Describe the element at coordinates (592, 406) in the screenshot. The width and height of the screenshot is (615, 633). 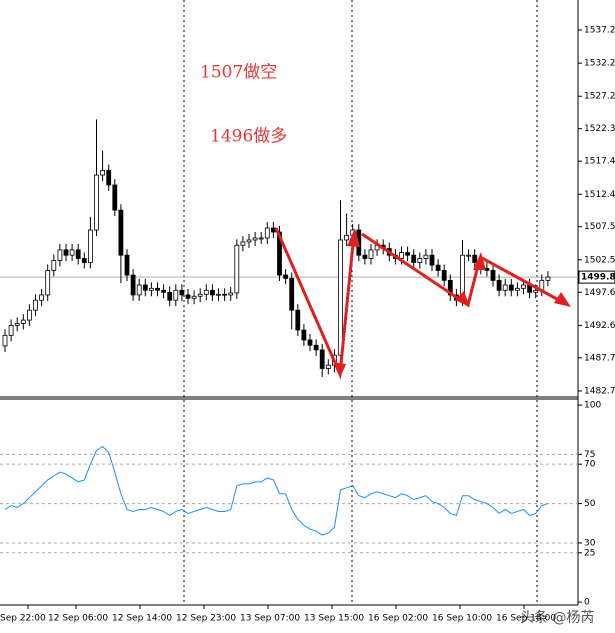
I see `y-tick-label: 100` at that location.